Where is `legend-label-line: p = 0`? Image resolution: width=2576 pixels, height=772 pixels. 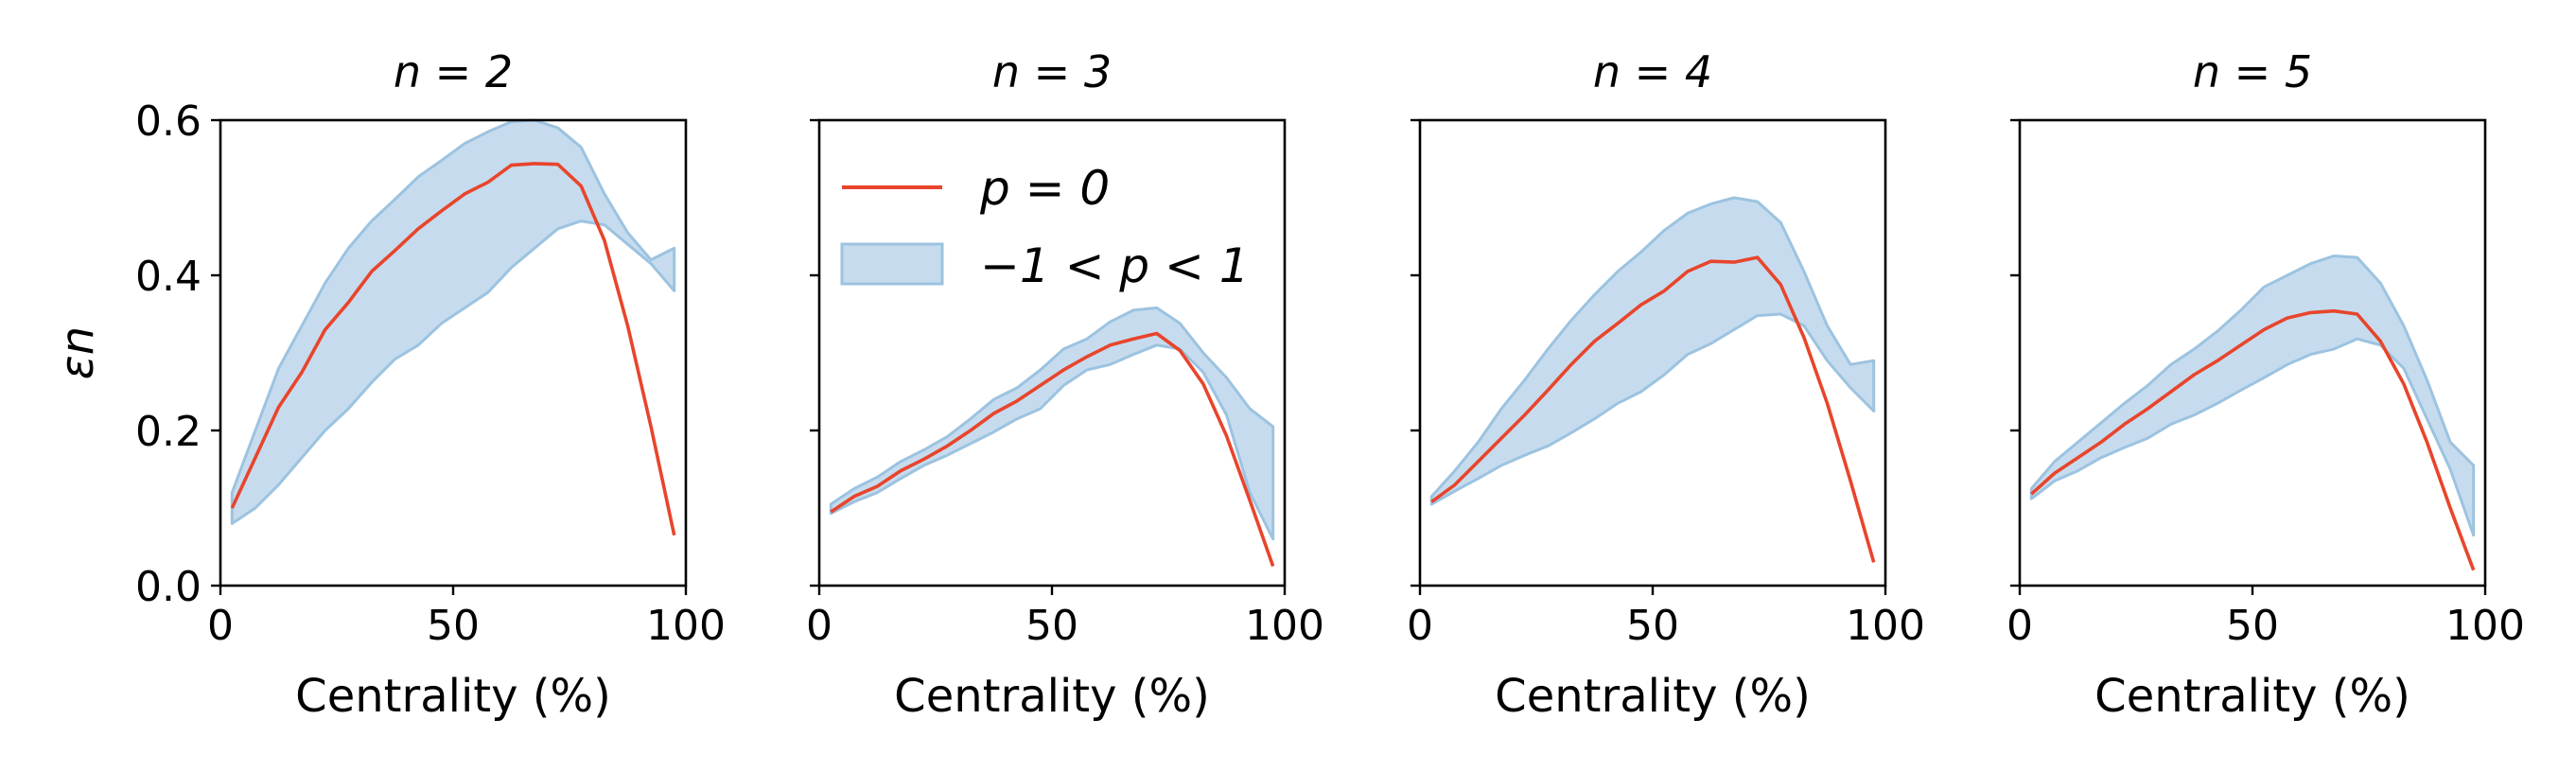 legend-label-line: p = 0 is located at coordinates (1045, 188).